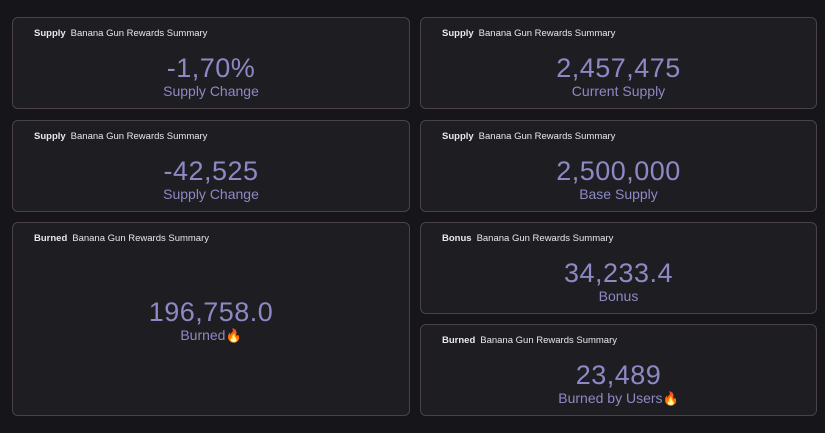 The width and height of the screenshot is (825, 433). What do you see at coordinates (211, 68) in the screenshot?
I see `metric-value: -1,70%` at bounding box center [211, 68].